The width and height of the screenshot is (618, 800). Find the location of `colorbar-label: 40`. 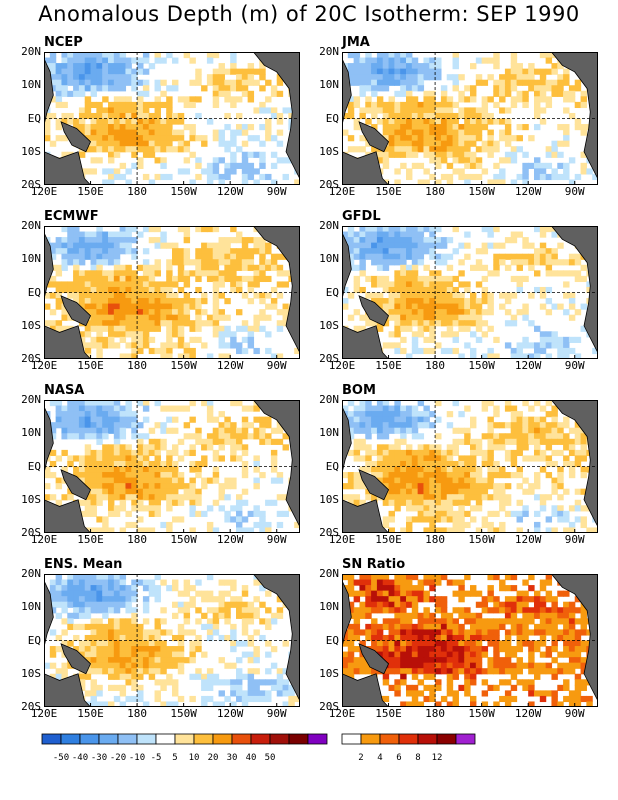

colorbar-label: 40 is located at coordinates (251, 758).